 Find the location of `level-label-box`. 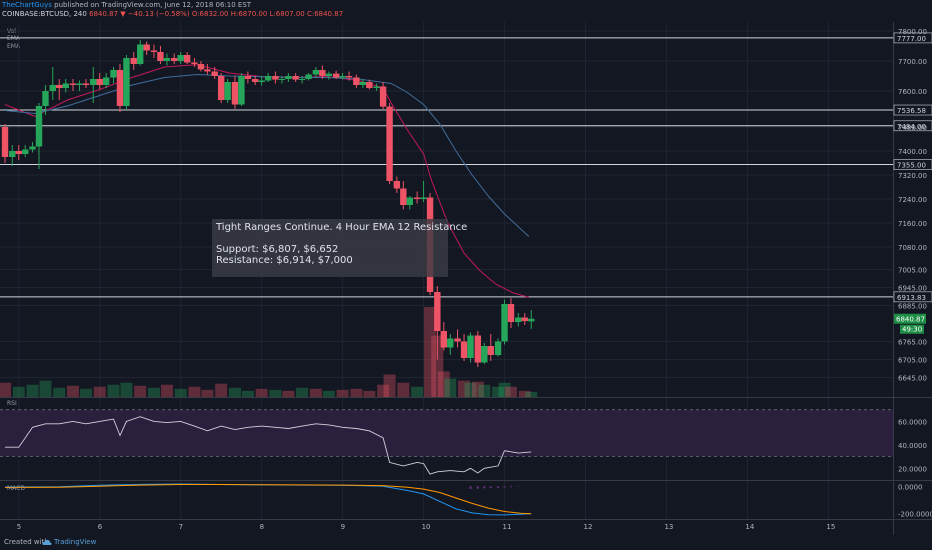

level-label-box is located at coordinates (912, 297).